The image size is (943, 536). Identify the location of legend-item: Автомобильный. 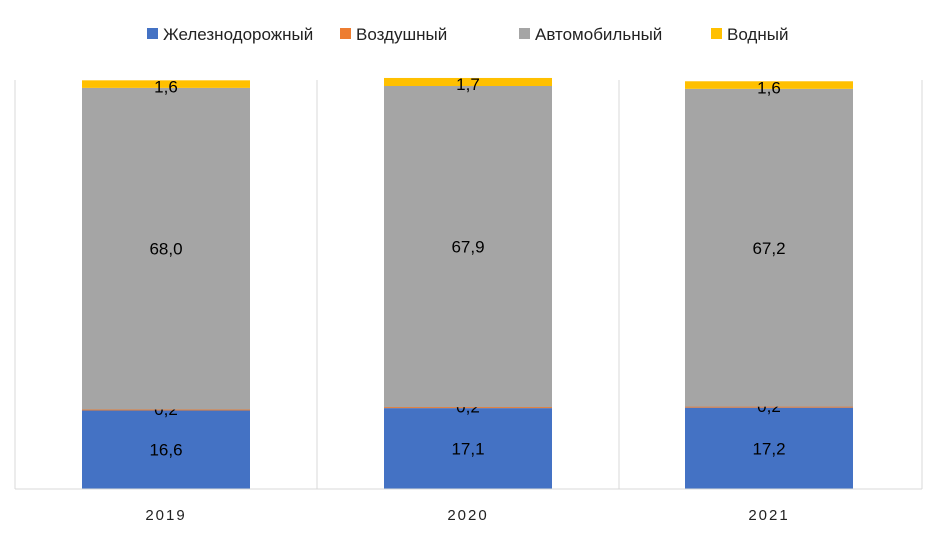
(590, 34).